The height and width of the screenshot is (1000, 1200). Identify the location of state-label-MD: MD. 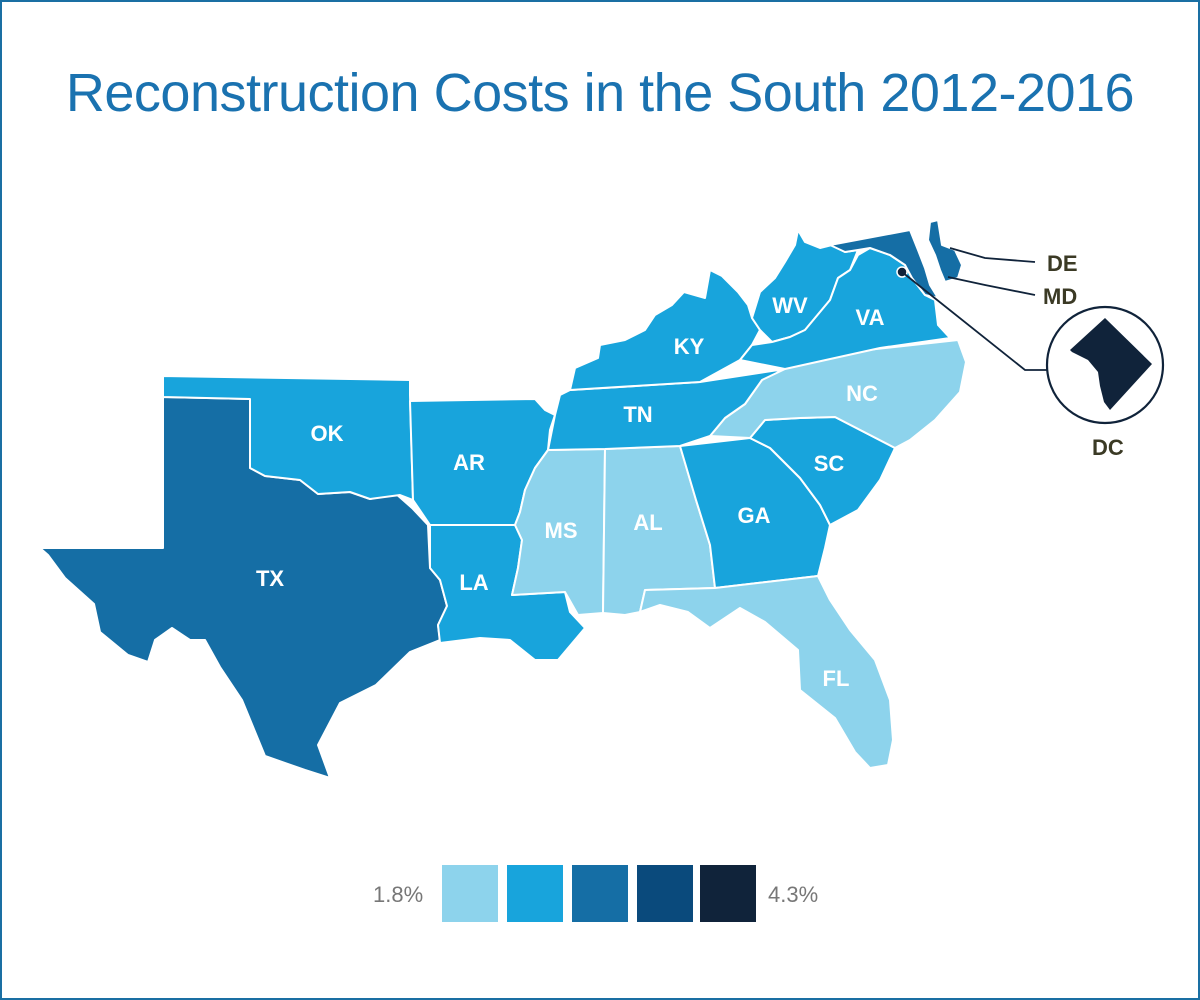
(1060, 296).